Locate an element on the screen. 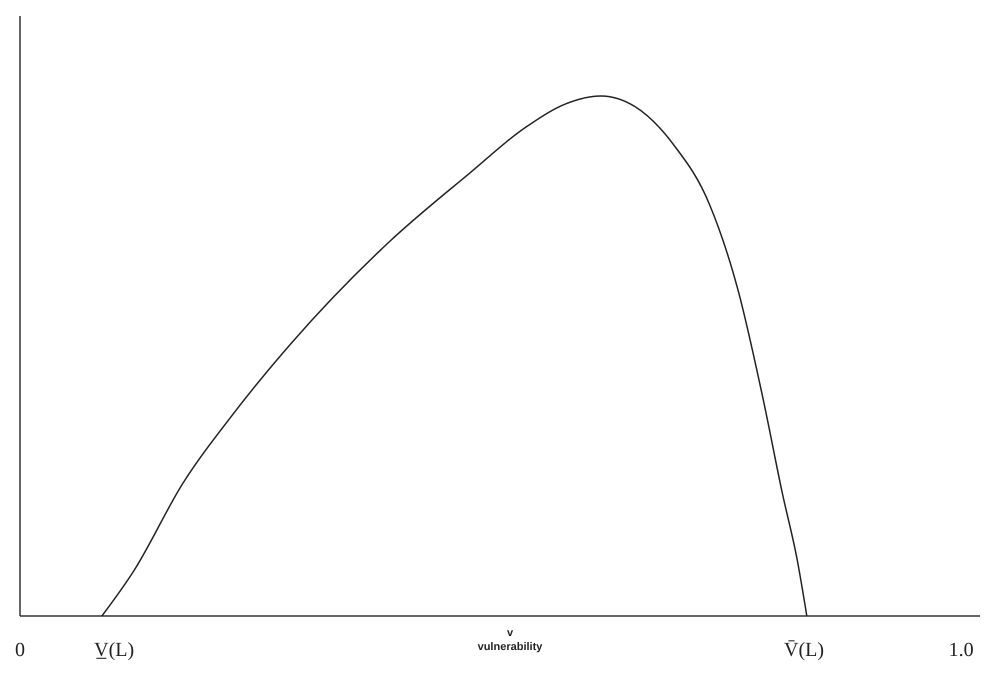 This screenshot has width=992, height=684. x-tick-label: V̄(L) is located at coordinates (804, 650).